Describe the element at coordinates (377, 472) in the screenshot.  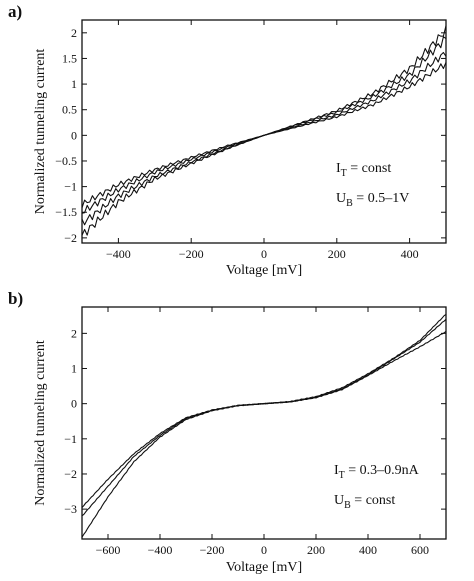
I see `annotation-text: IT = 0.3–0.9nA` at that location.